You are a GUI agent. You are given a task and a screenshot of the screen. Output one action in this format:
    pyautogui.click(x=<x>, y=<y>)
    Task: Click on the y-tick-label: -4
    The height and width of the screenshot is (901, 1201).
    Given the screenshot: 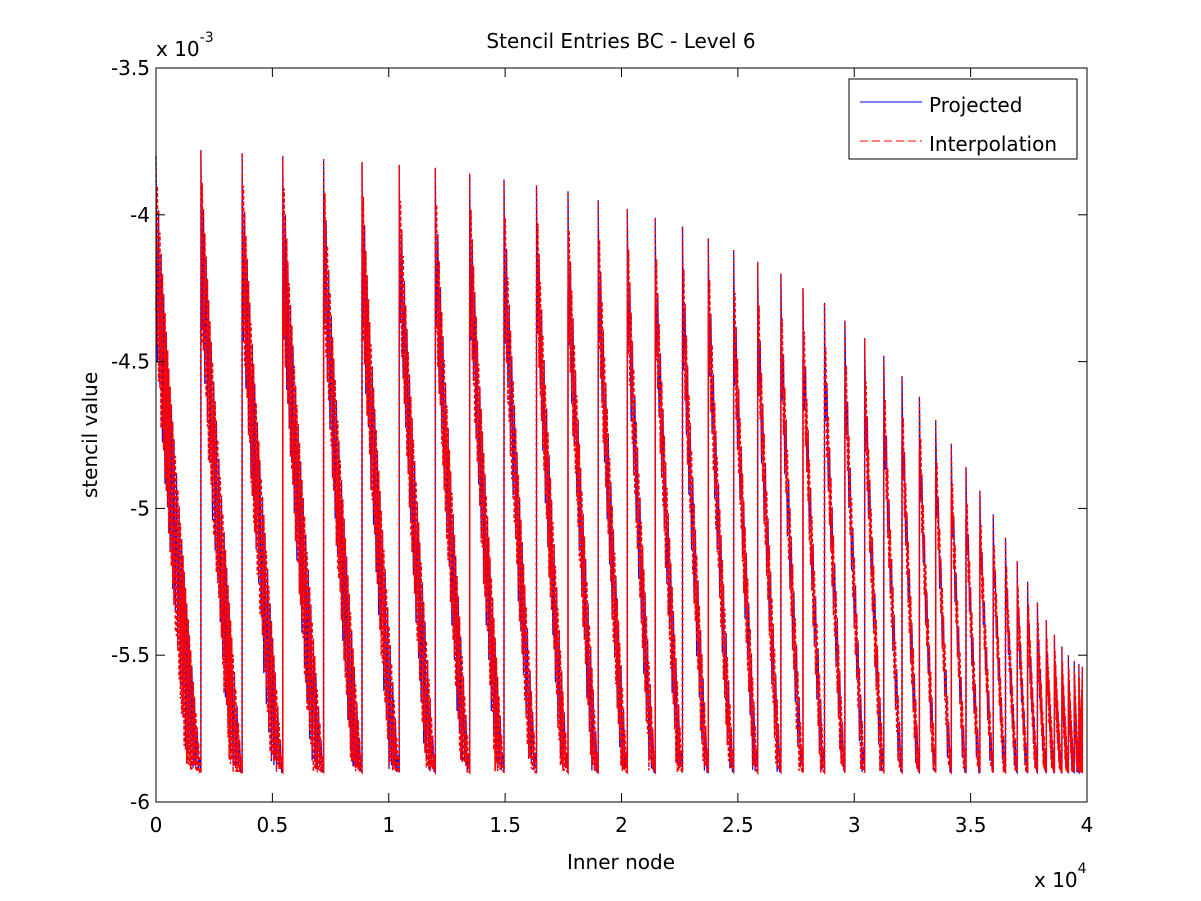 What is the action you would take?
    pyautogui.click(x=140, y=215)
    